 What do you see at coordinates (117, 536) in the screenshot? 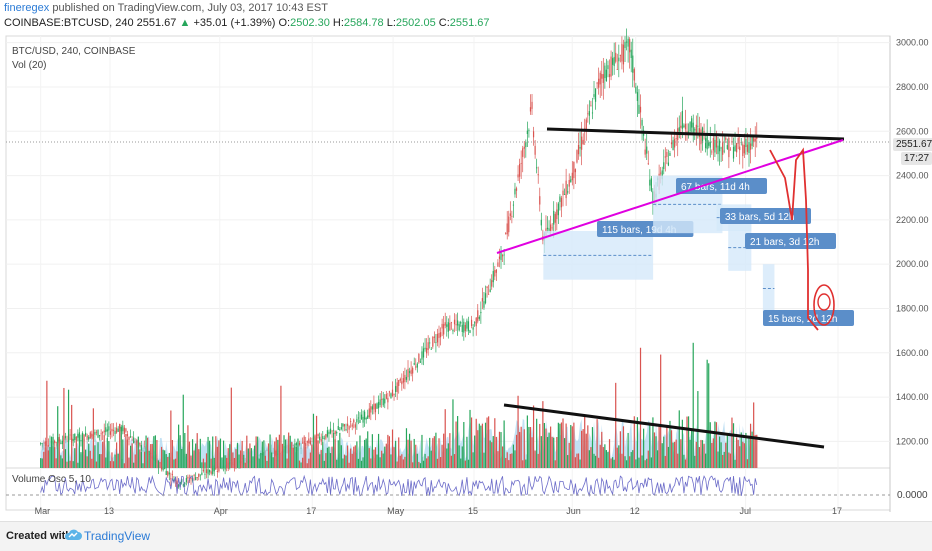
I see `tradingview-link: TradingView` at bounding box center [117, 536].